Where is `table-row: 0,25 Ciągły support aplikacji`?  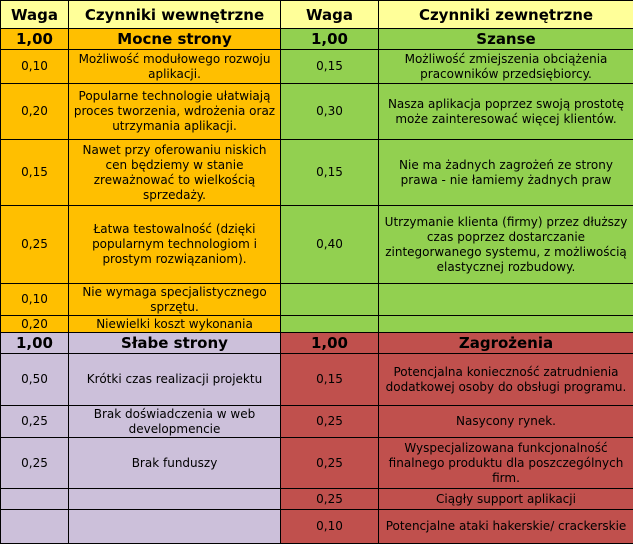
table-row: 0,25 Ciągły support aplikacji is located at coordinates (316, 499).